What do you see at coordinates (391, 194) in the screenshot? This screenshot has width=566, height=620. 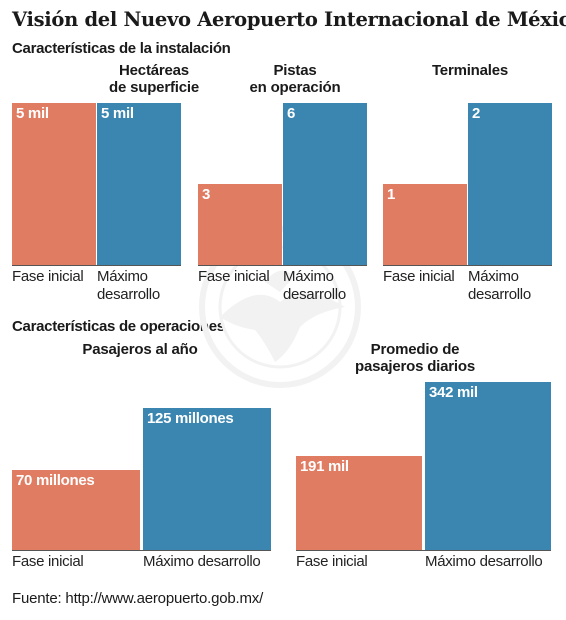 I see `data-label: 1` at bounding box center [391, 194].